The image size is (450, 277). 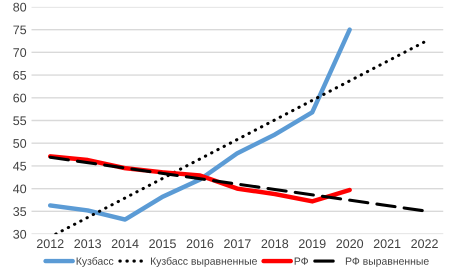 I want to click on x-tick-label: 2016, so click(x=200, y=243).